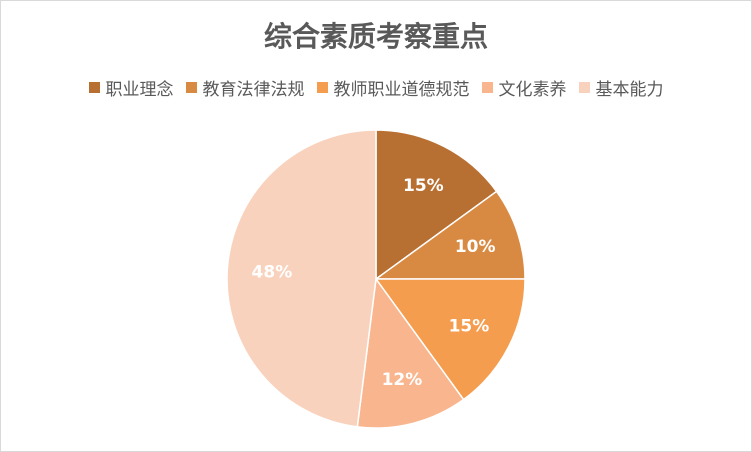 This screenshot has width=752, height=452. I want to click on legend-item: 文化素养, so click(524, 87).